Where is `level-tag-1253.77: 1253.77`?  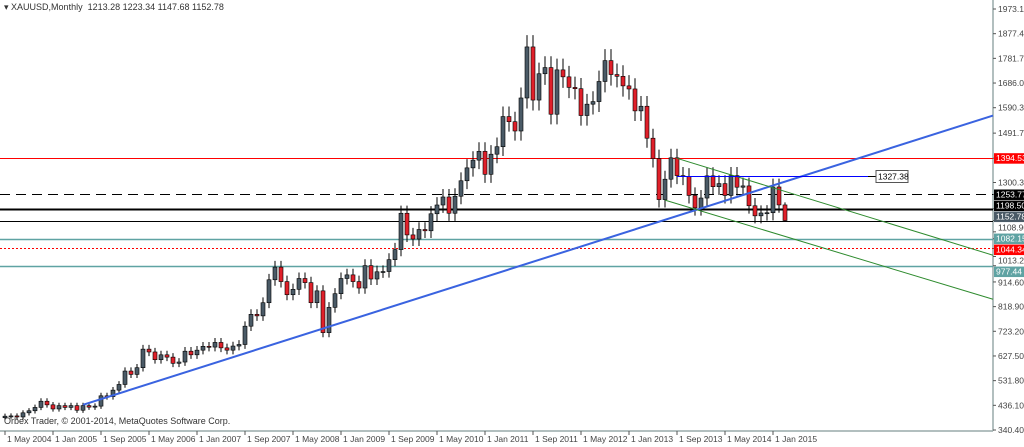
level-tag-1253.77: 1253.77 is located at coordinates (1010, 194).